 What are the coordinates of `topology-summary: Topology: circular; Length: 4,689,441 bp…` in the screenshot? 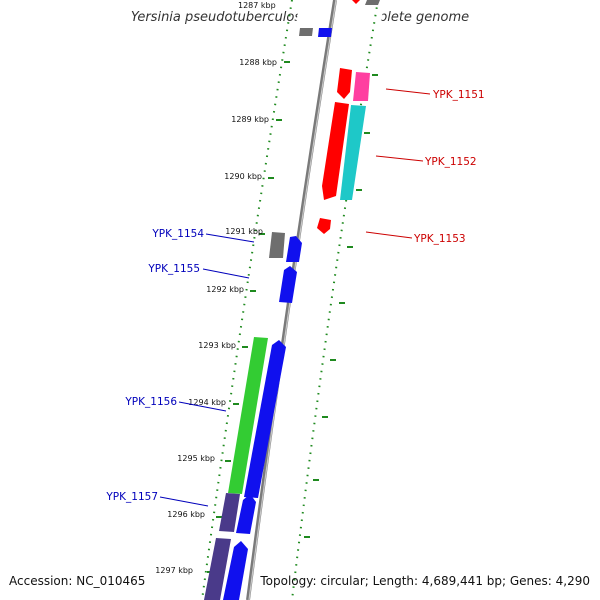 It's located at (425, 581).